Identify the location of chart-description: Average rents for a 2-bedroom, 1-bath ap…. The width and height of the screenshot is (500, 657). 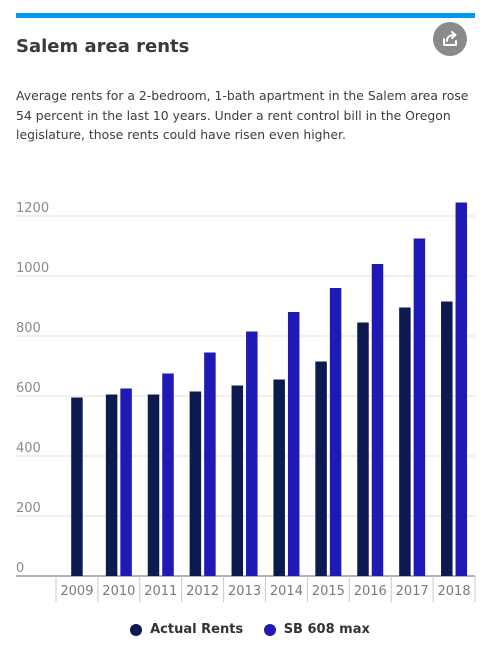
(242, 115).